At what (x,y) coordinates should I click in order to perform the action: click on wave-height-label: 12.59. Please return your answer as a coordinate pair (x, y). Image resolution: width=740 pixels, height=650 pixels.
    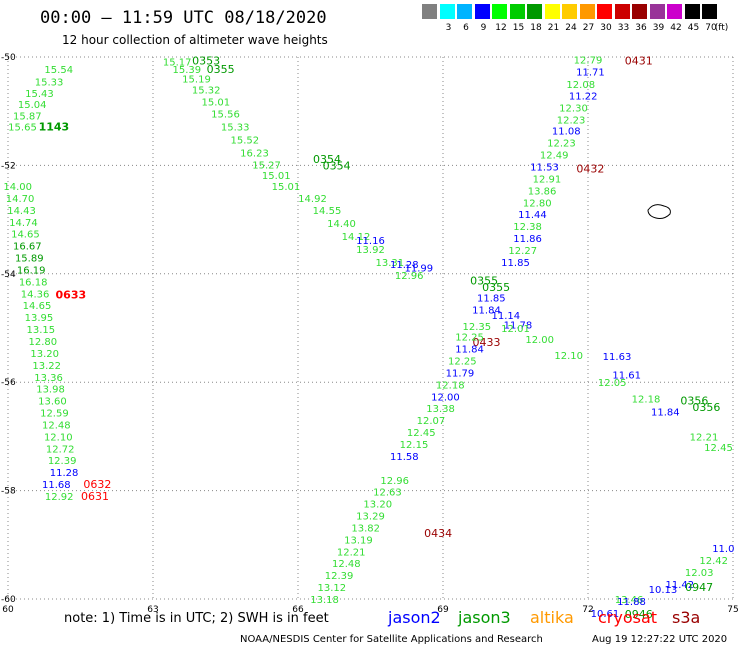
    Looking at the image, I should click on (54, 414).